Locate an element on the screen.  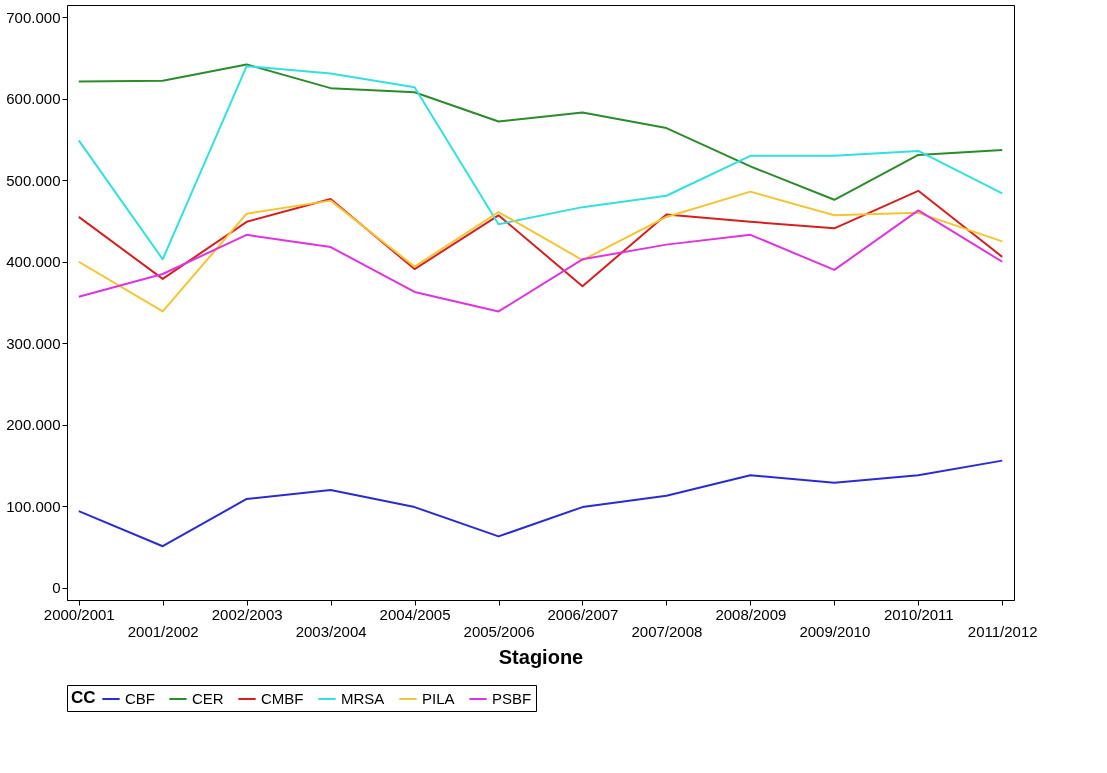
legend-title: CC is located at coordinates (83, 697).